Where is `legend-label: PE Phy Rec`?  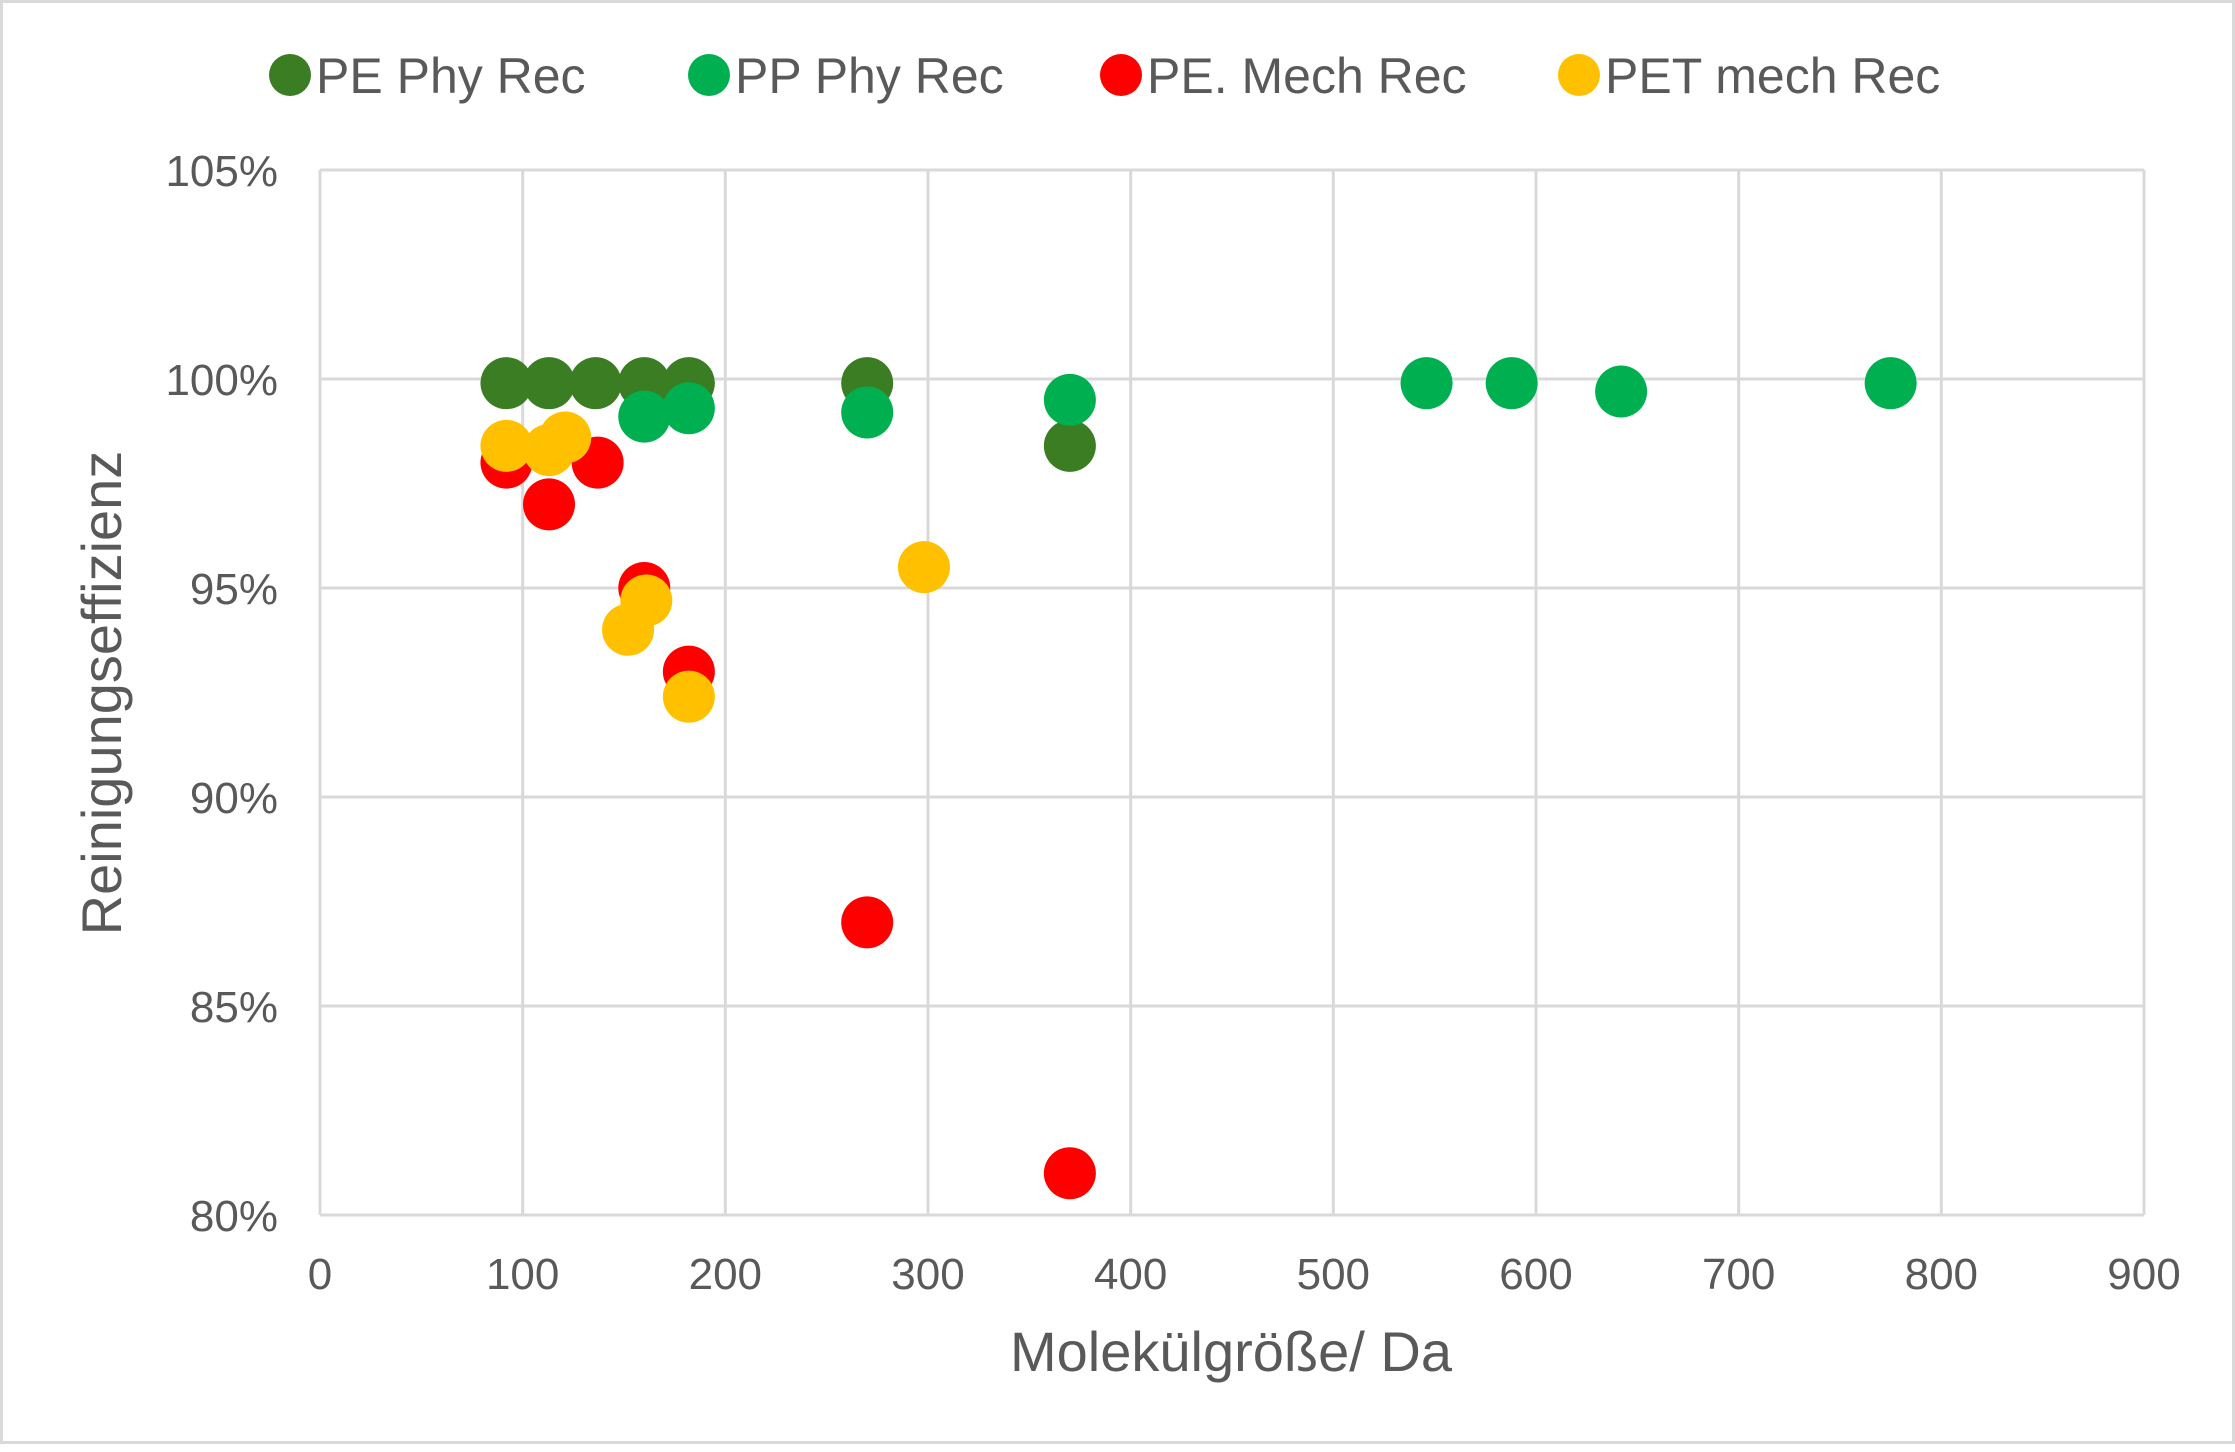
legend-label: PE Phy Rec is located at coordinates (451, 76).